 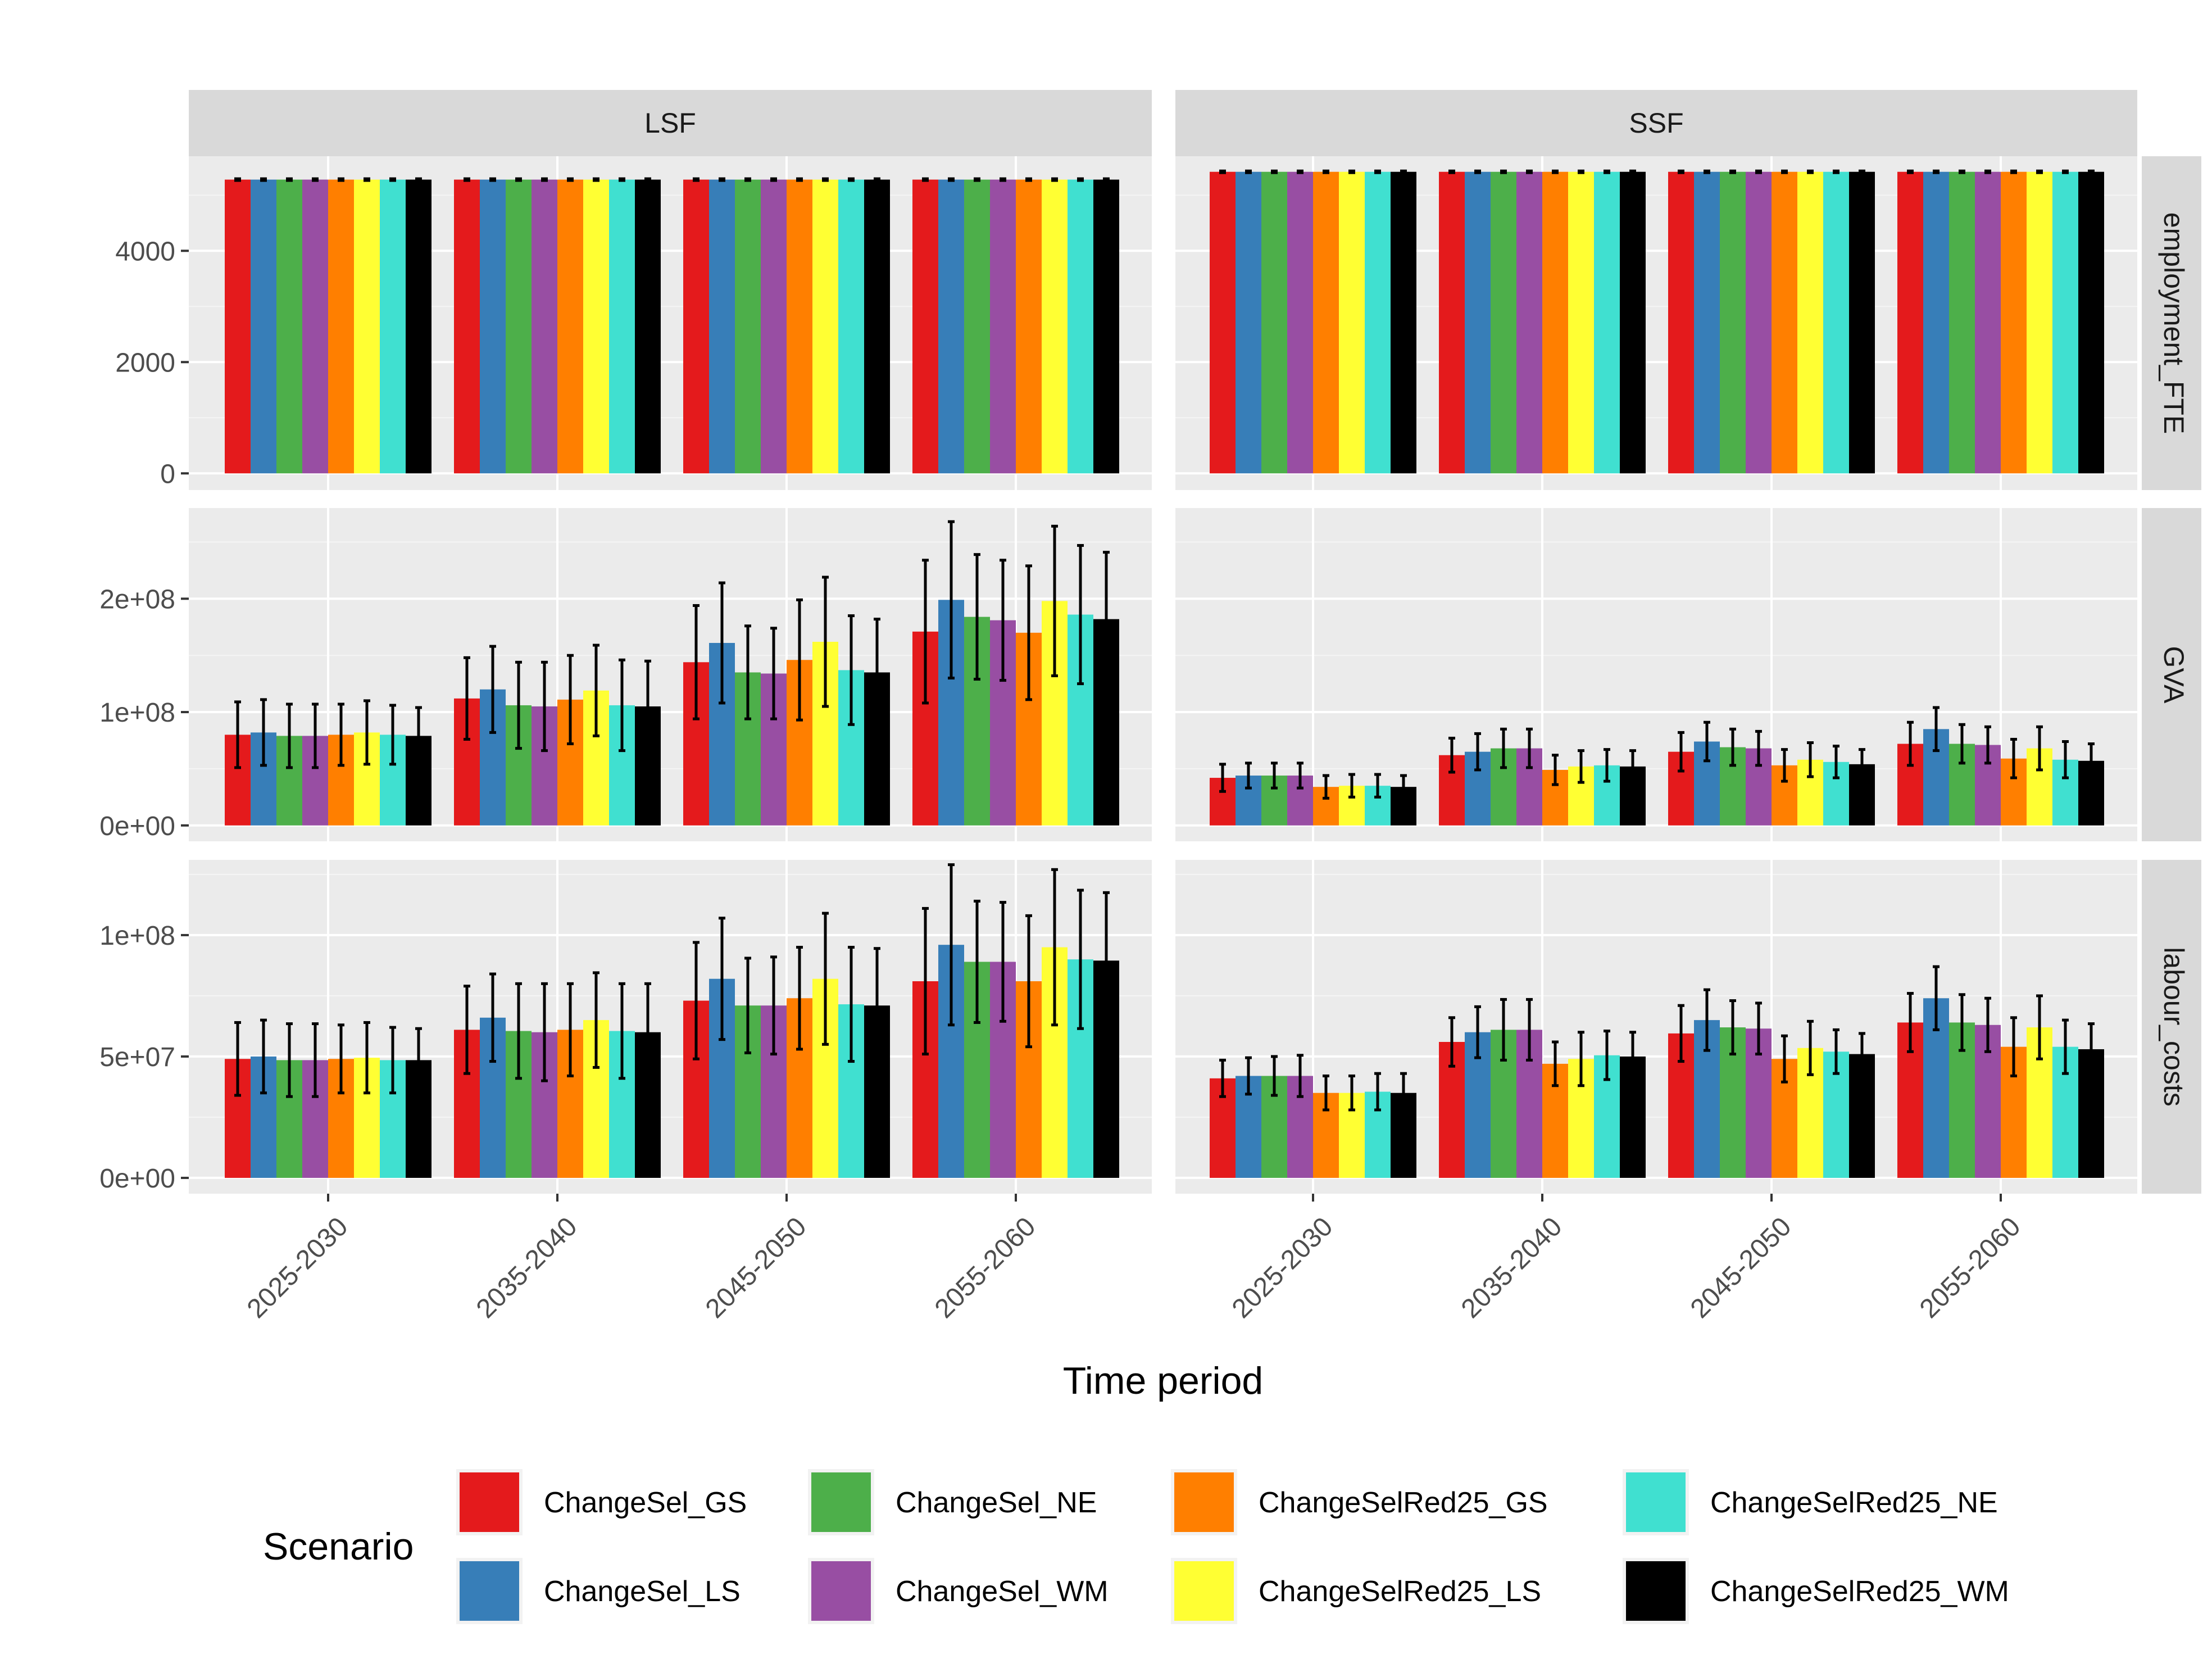 I want to click on legend-swatch-ChangeSelRed25_NE, so click(x=1656, y=1502).